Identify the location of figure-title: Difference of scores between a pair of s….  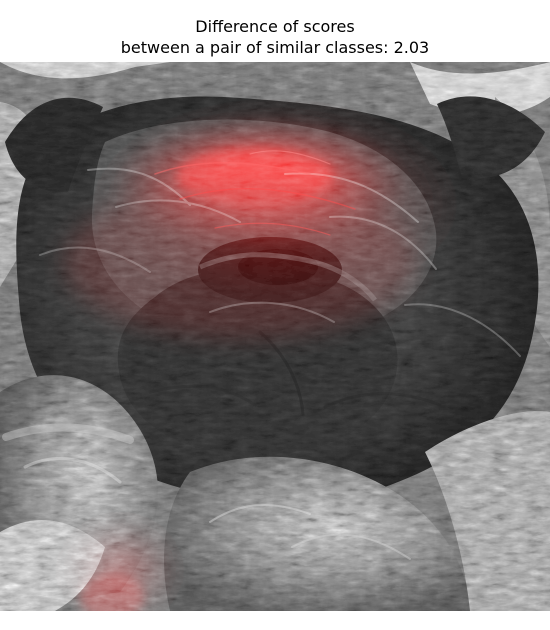
(275, 31).